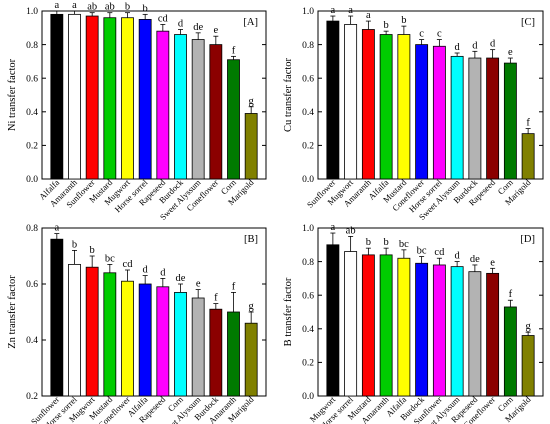 The image size is (550, 424). I want to click on y-axis-label: B transfer factor, so click(288, 311).